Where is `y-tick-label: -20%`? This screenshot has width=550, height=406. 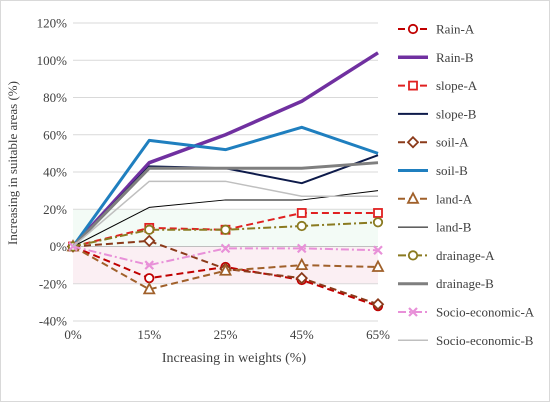
y-tick-label: -20% is located at coordinates (53, 283).